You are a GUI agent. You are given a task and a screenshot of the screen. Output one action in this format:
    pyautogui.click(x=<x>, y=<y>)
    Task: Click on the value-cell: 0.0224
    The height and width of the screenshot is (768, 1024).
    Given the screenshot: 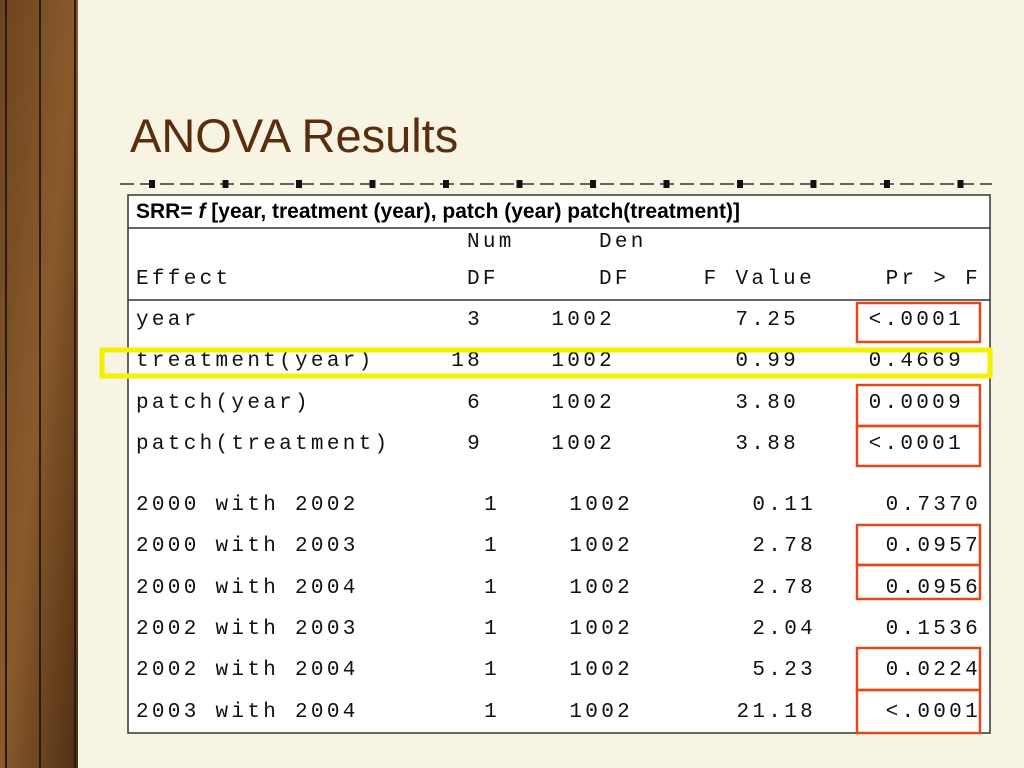 What is the action you would take?
    pyautogui.click(x=933, y=670)
    